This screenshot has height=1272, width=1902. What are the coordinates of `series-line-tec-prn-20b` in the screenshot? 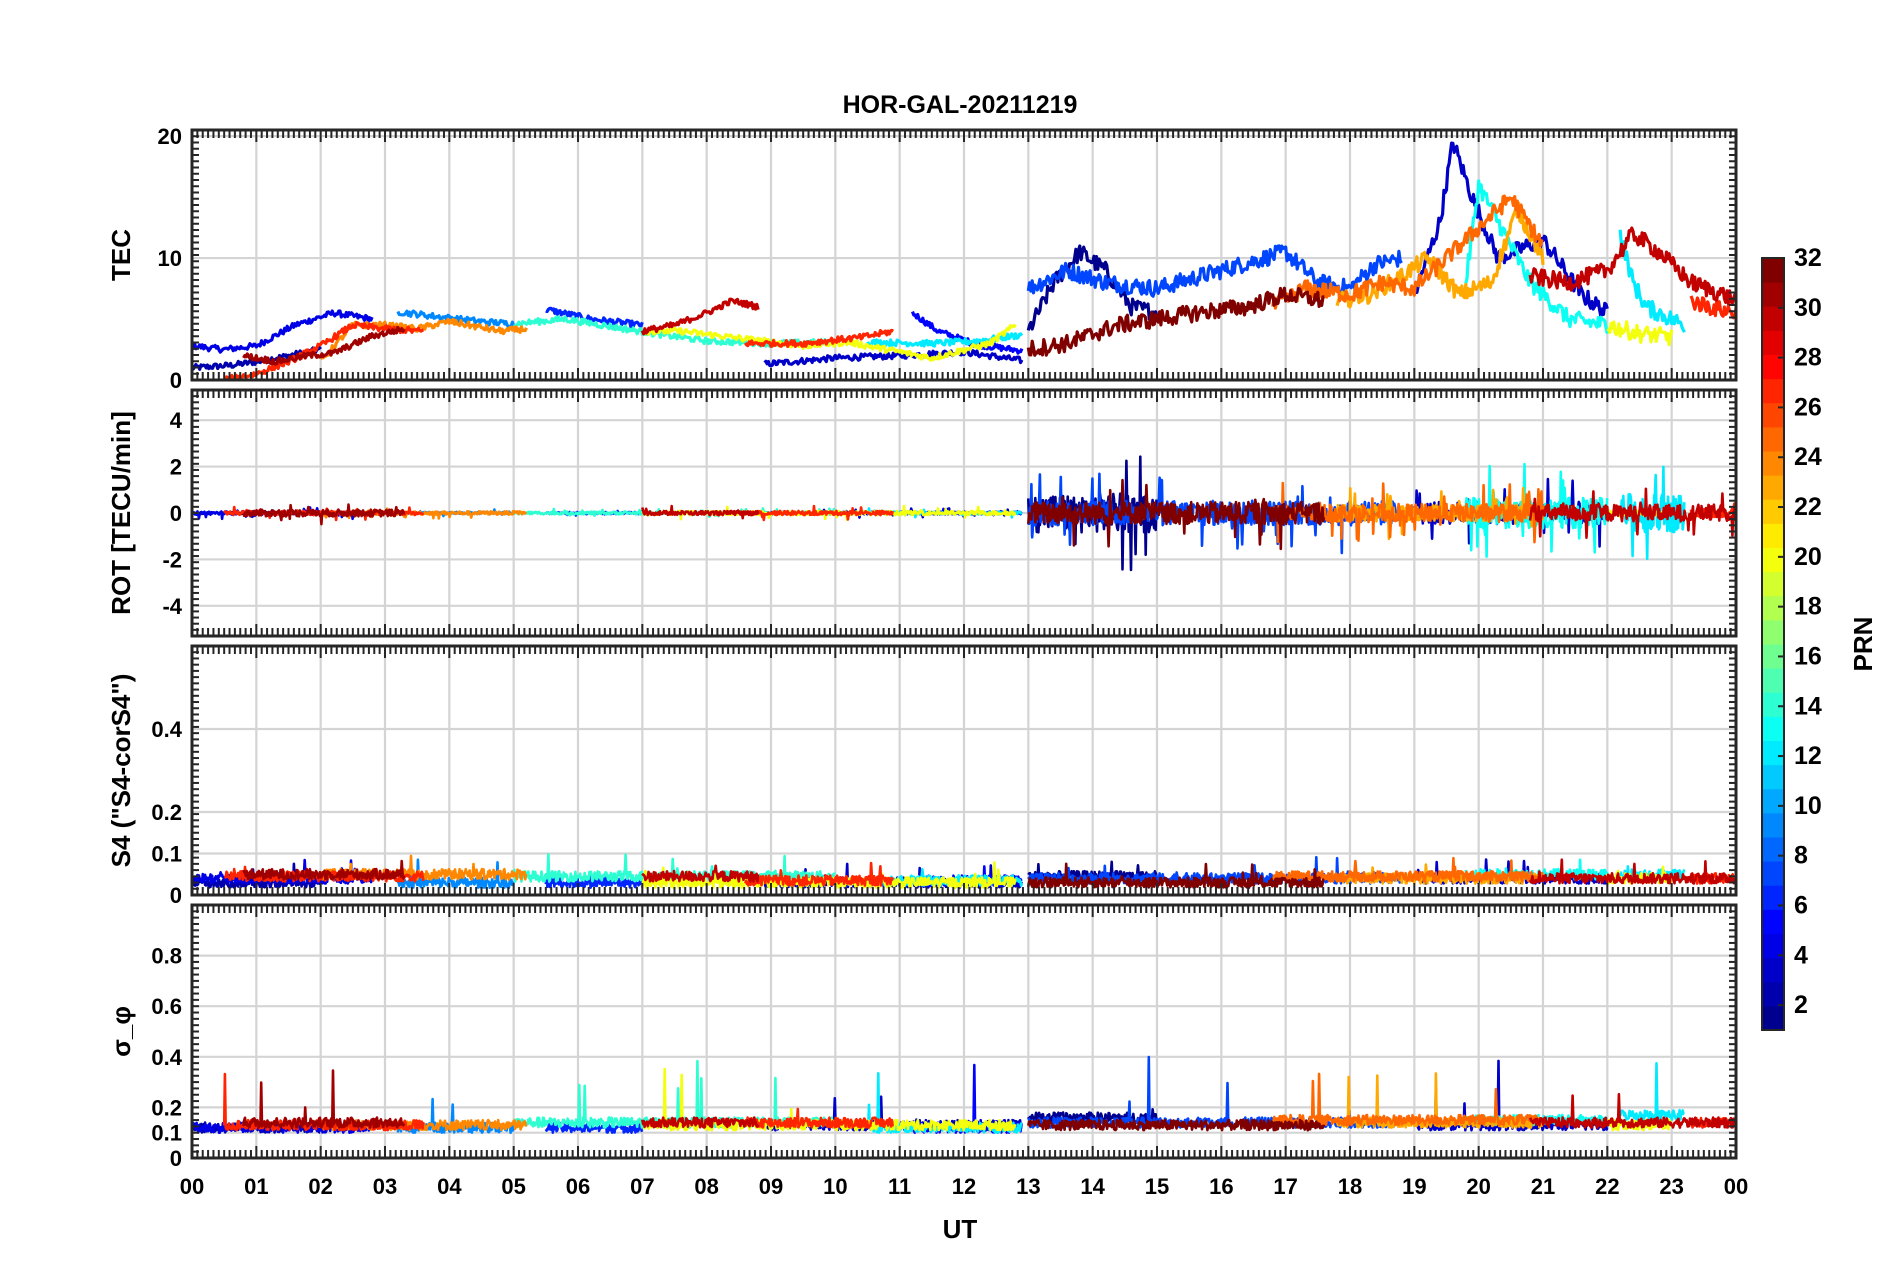 It's located at (1640, 333).